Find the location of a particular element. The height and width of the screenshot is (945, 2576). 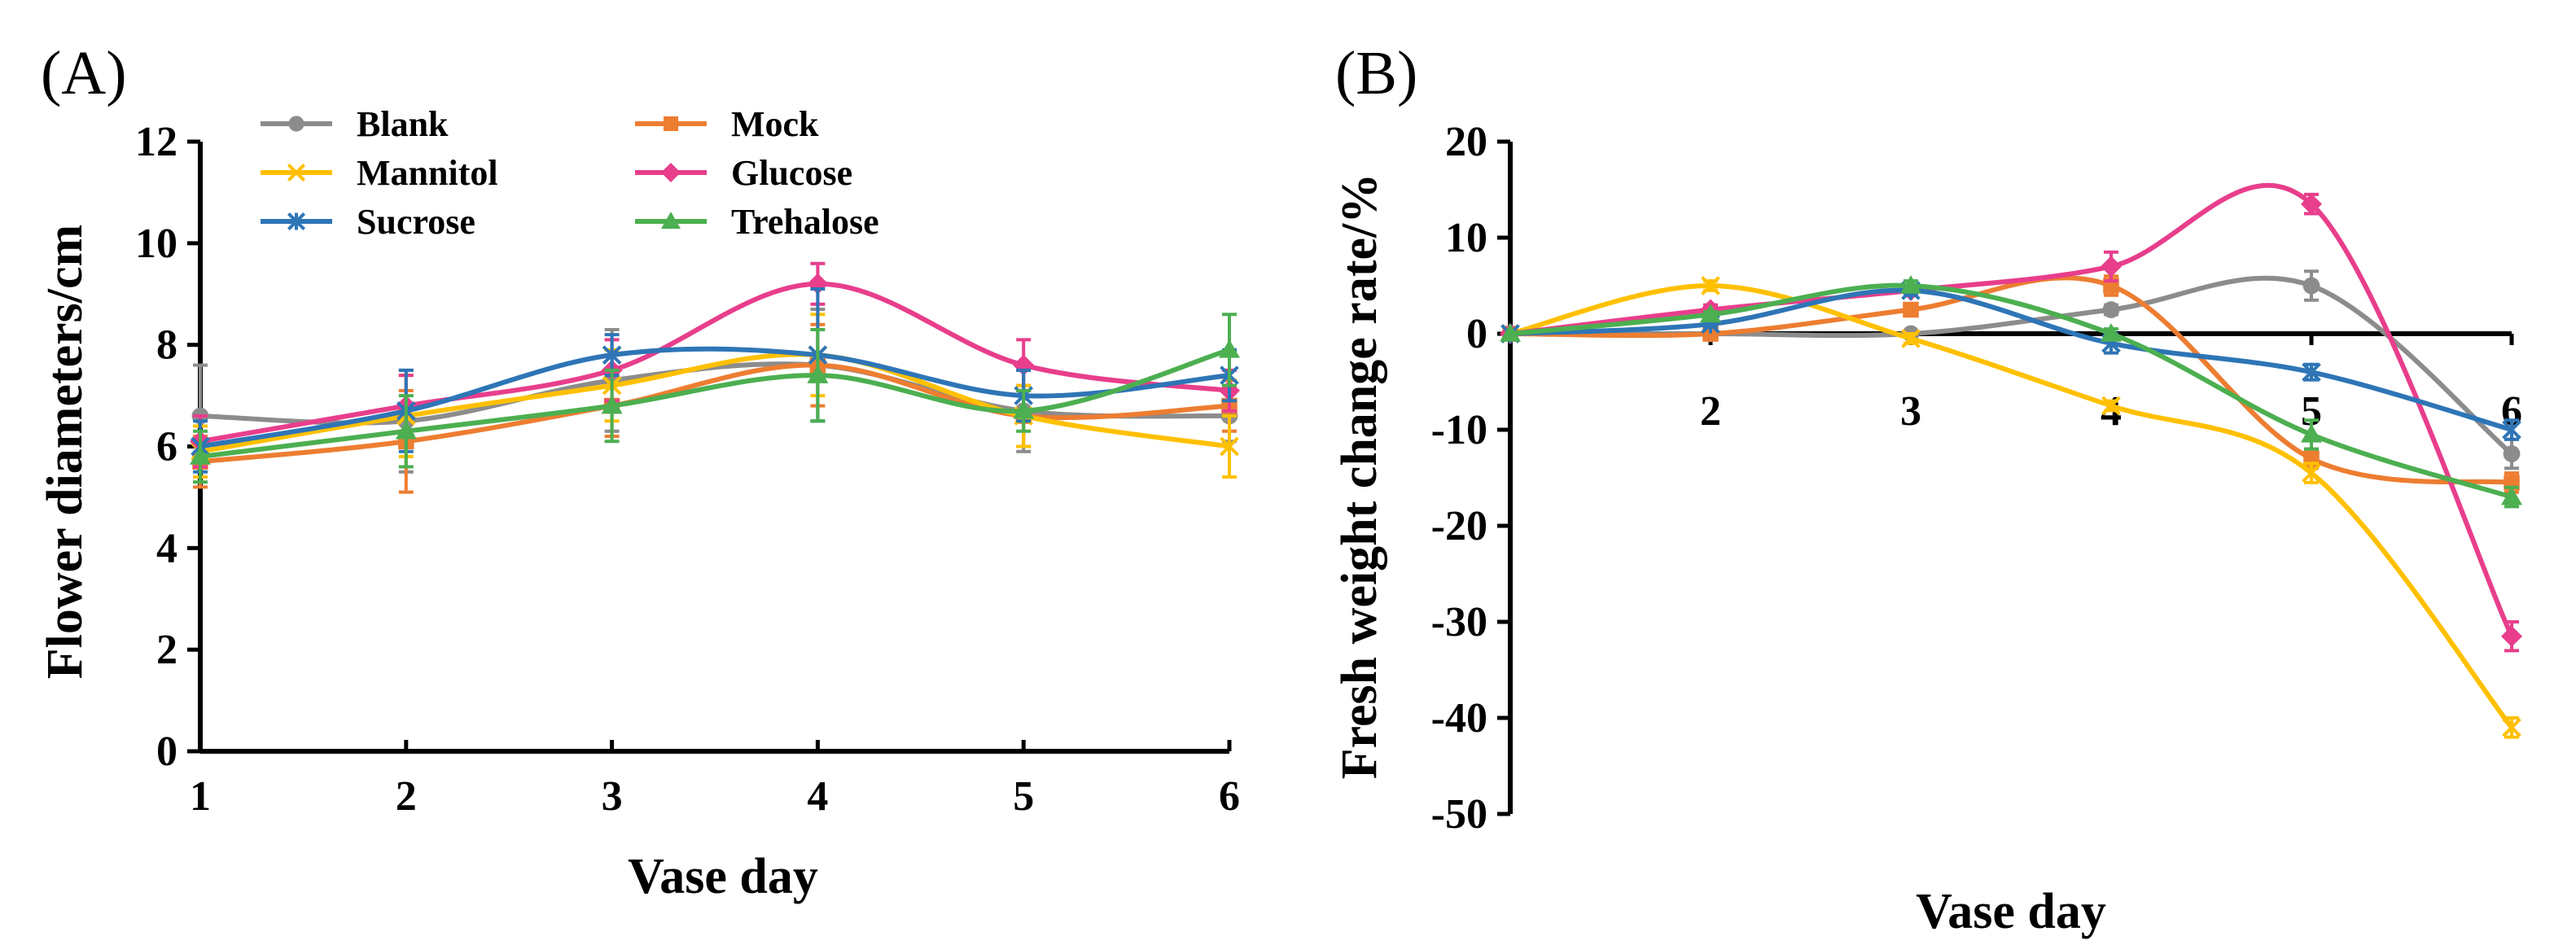

y-tick-label: -10 is located at coordinates (1459, 430).